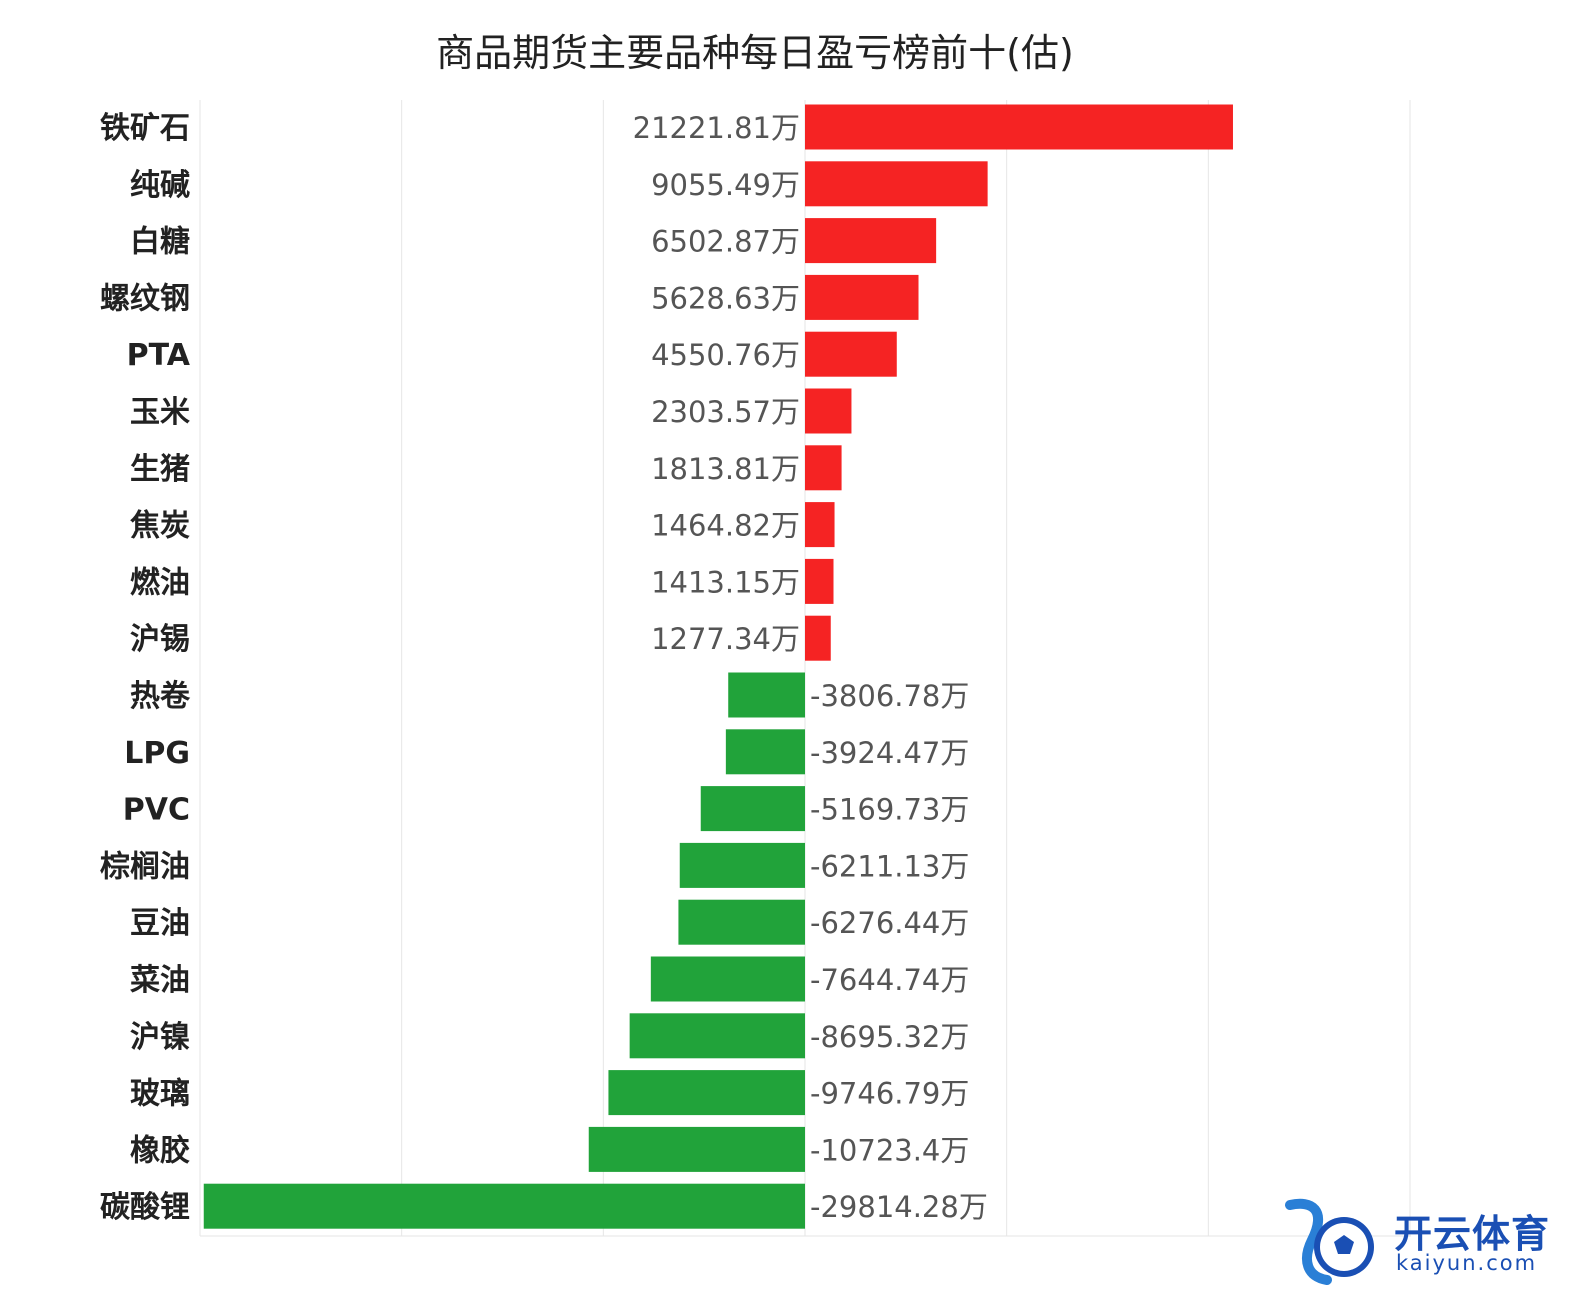  What do you see at coordinates (1329, 1241) in the screenshot?
I see `soccer-ball-icon` at bounding box center [1329, 1241].